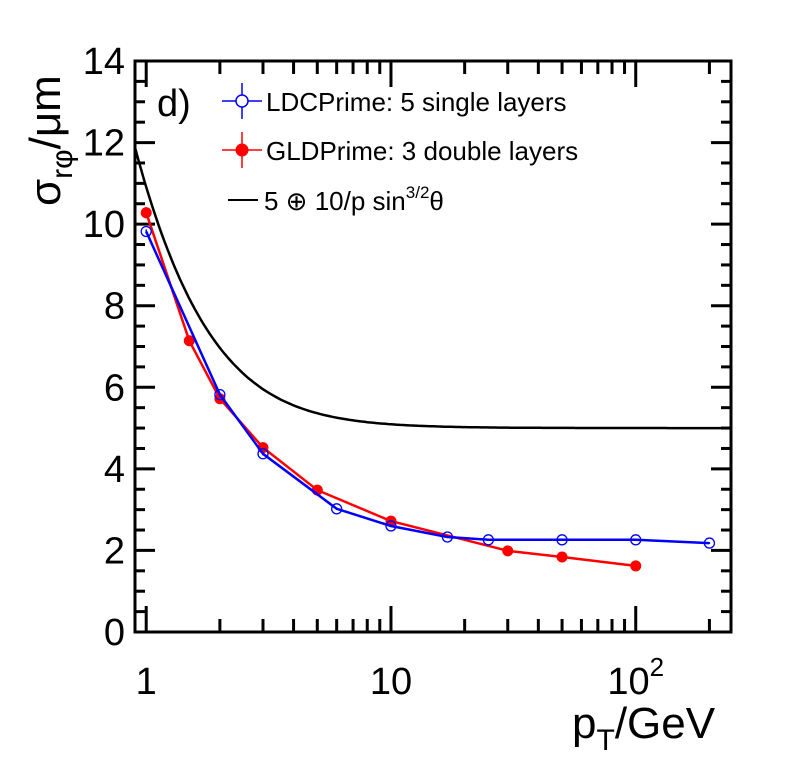 This screenshot has height=772, width=796. Describe the element at coordinates (418, 192) in the screenshot. I see `formula-exponent: 3/2` at that location.